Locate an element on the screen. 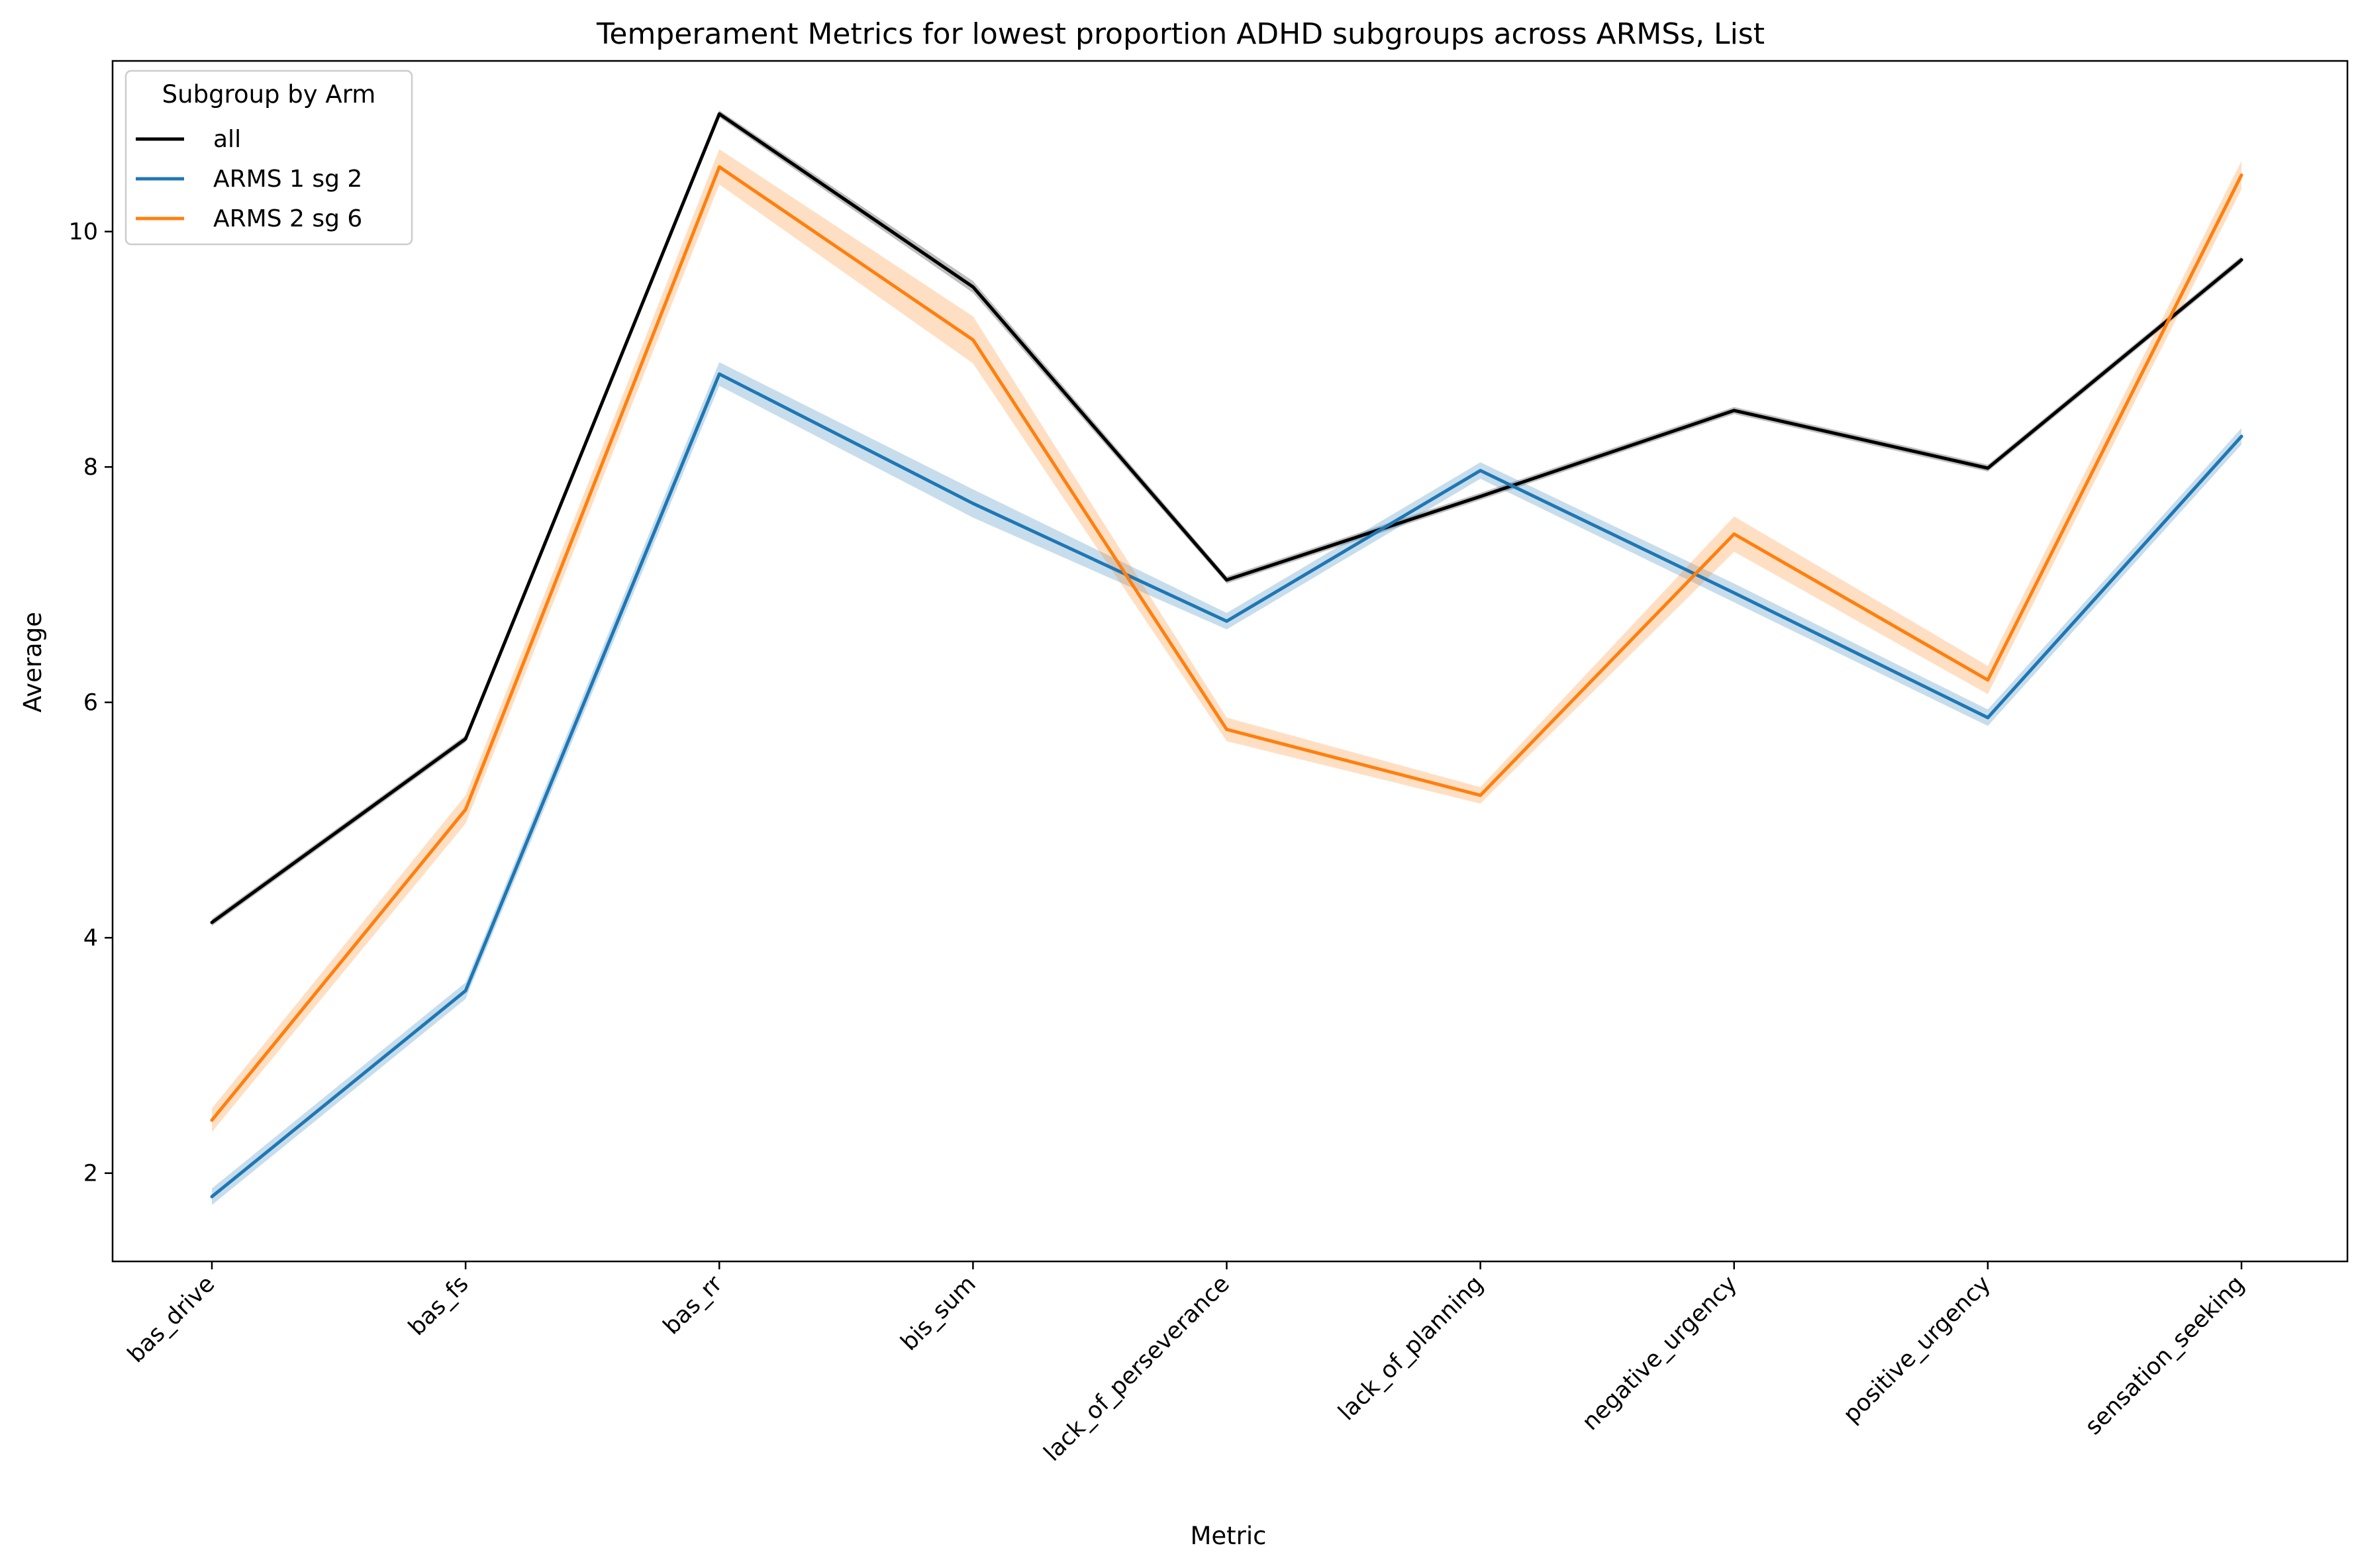 The image size is (2362, 1568). x-tick-label: positive_urgency is located at coordinates (1917, 1349).